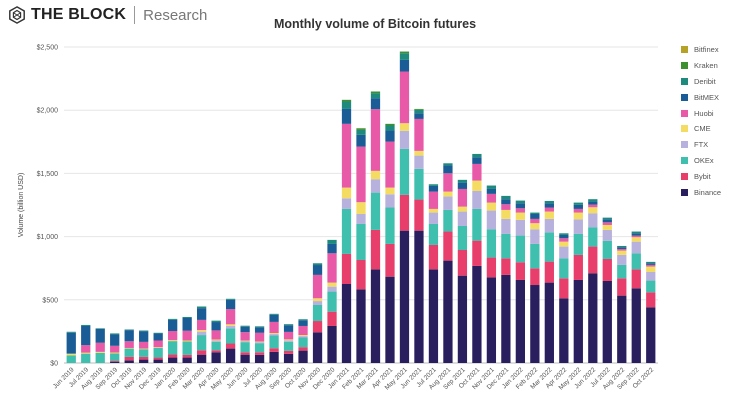 The height and width of the screenshot is (408, 750). I want to click on legend-item-bitmex: BitMEX, so click(701, 97).